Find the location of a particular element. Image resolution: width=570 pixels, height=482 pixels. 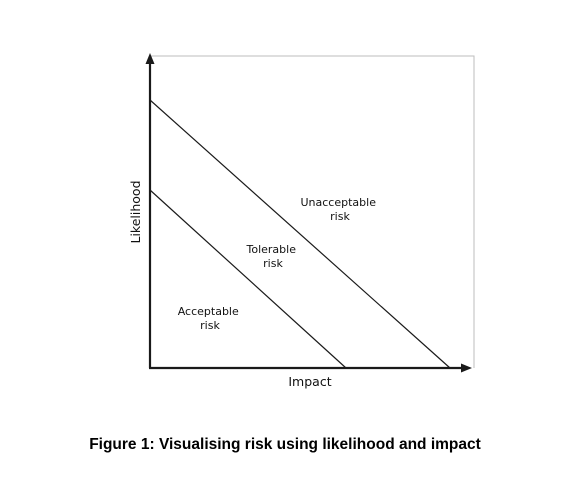

unacceptable-risk-label: Unacceptable risk is located at coordinates (340, 209).